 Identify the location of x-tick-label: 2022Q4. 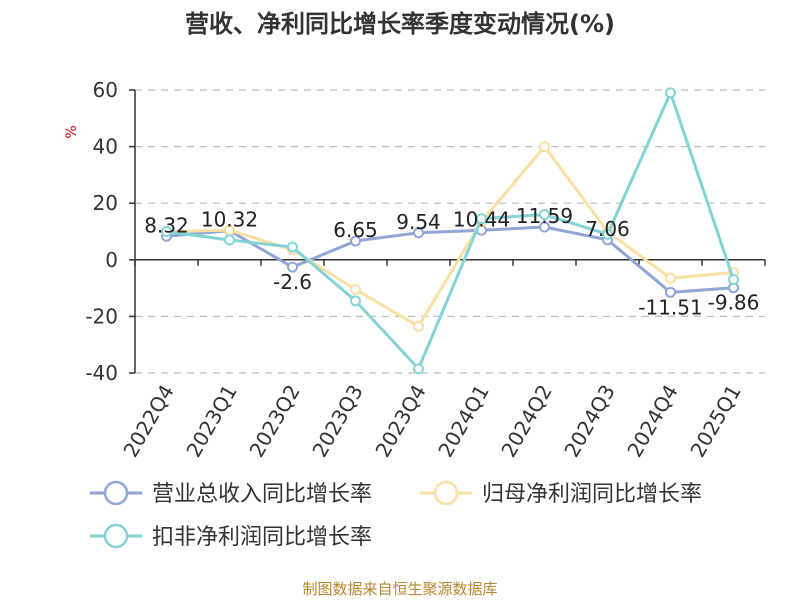
(148, 421).